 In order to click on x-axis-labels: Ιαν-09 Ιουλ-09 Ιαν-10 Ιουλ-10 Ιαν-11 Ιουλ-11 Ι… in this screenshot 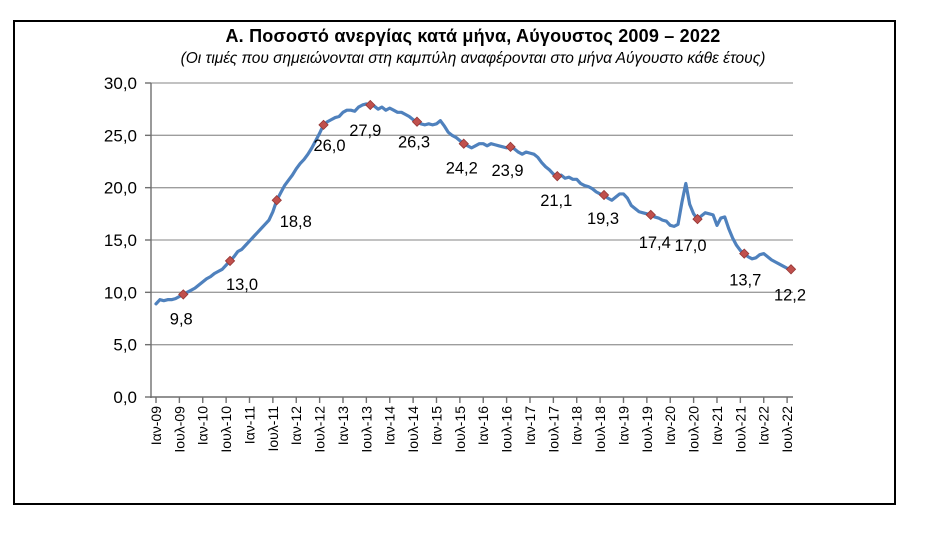, I will do `click(471, 429)`.